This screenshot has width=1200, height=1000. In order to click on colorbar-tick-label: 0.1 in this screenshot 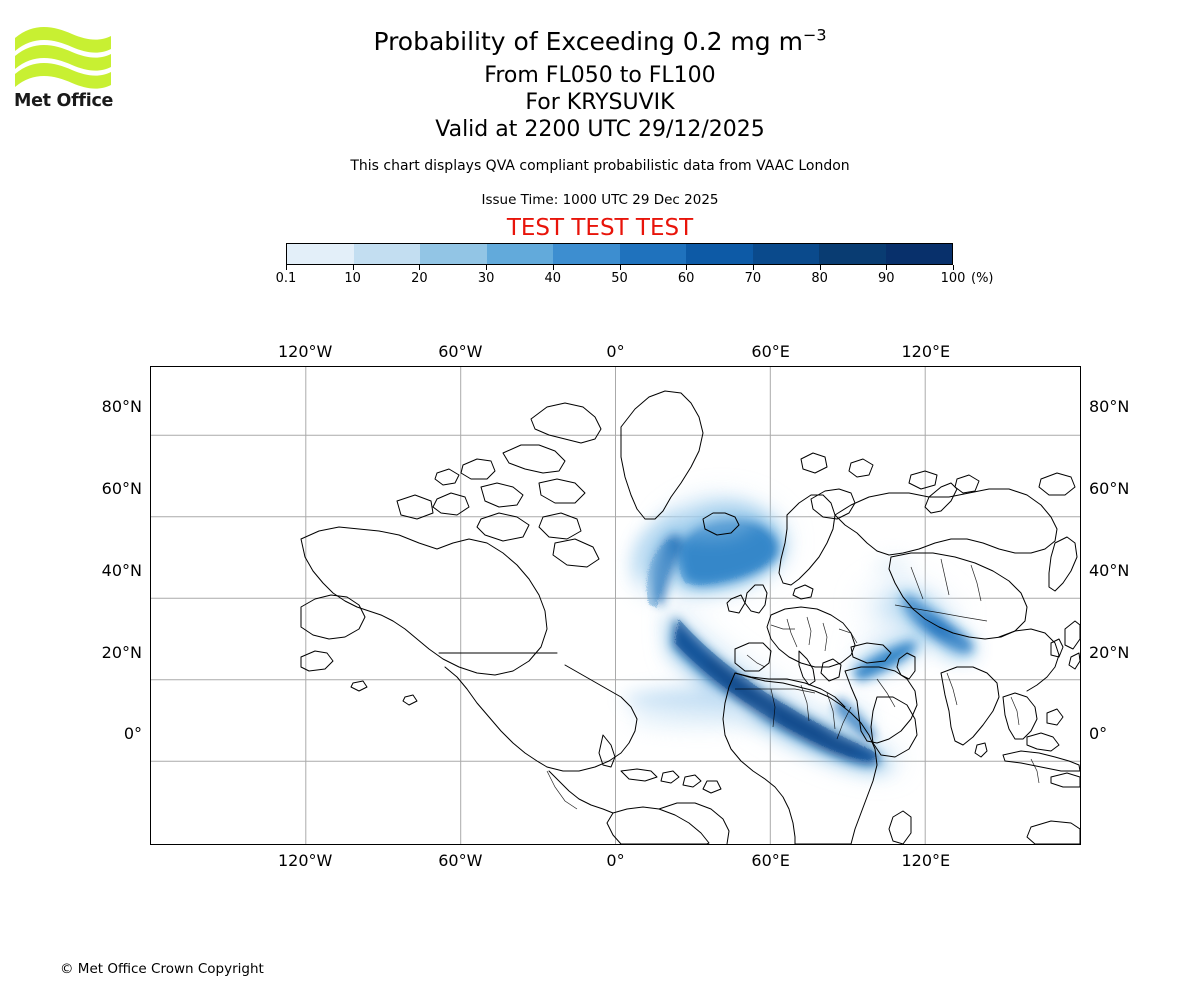, I will do `click(286, 278)`.